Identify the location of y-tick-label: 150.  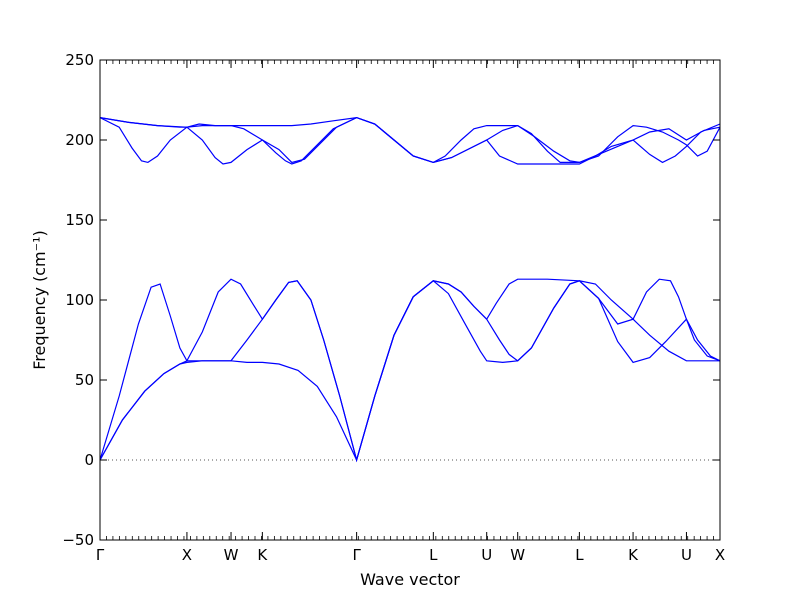
(79, 220).